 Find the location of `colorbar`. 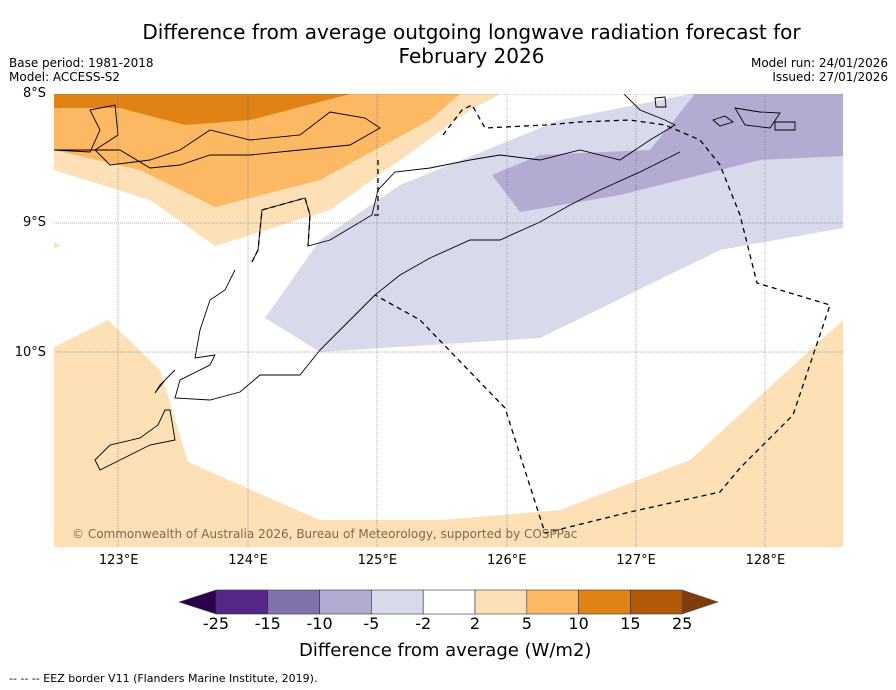

colorbar is located at coordinates (448, 602).